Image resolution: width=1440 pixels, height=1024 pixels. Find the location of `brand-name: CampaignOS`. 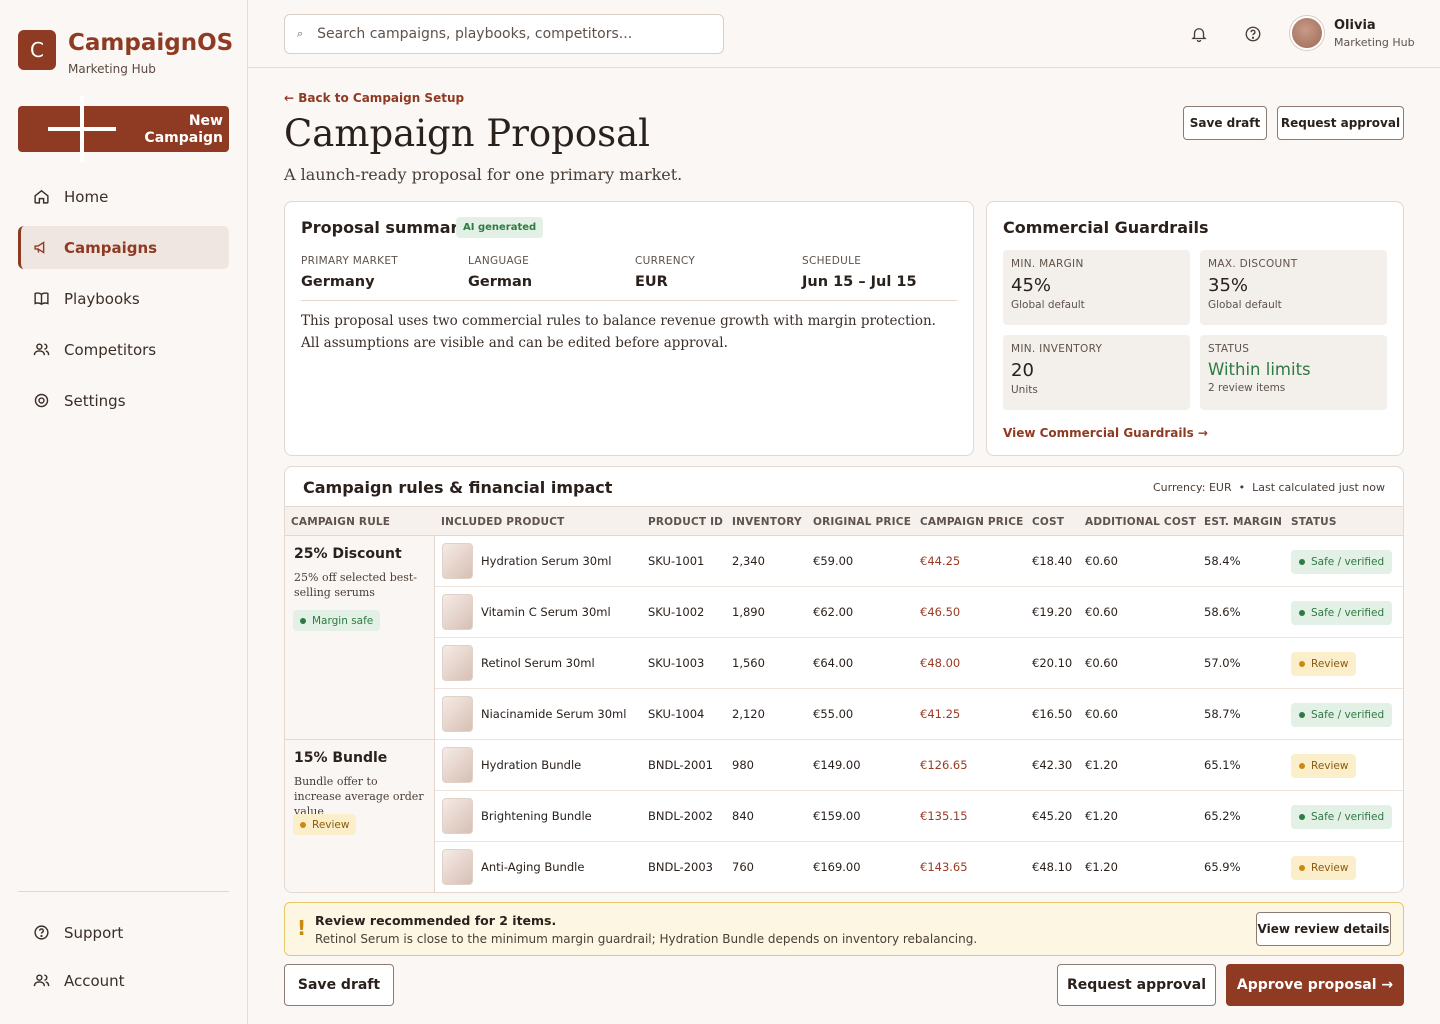

brand-name: CampaignOS is located at coordinates (151, 43).